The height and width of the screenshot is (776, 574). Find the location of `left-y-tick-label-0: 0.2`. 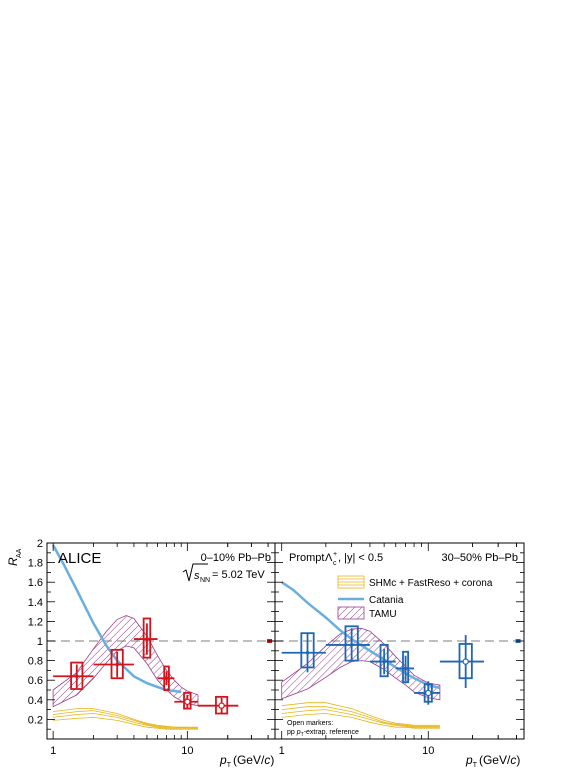

left-y-tick-label-0: 0.2 is located at coordinates (35, 720).